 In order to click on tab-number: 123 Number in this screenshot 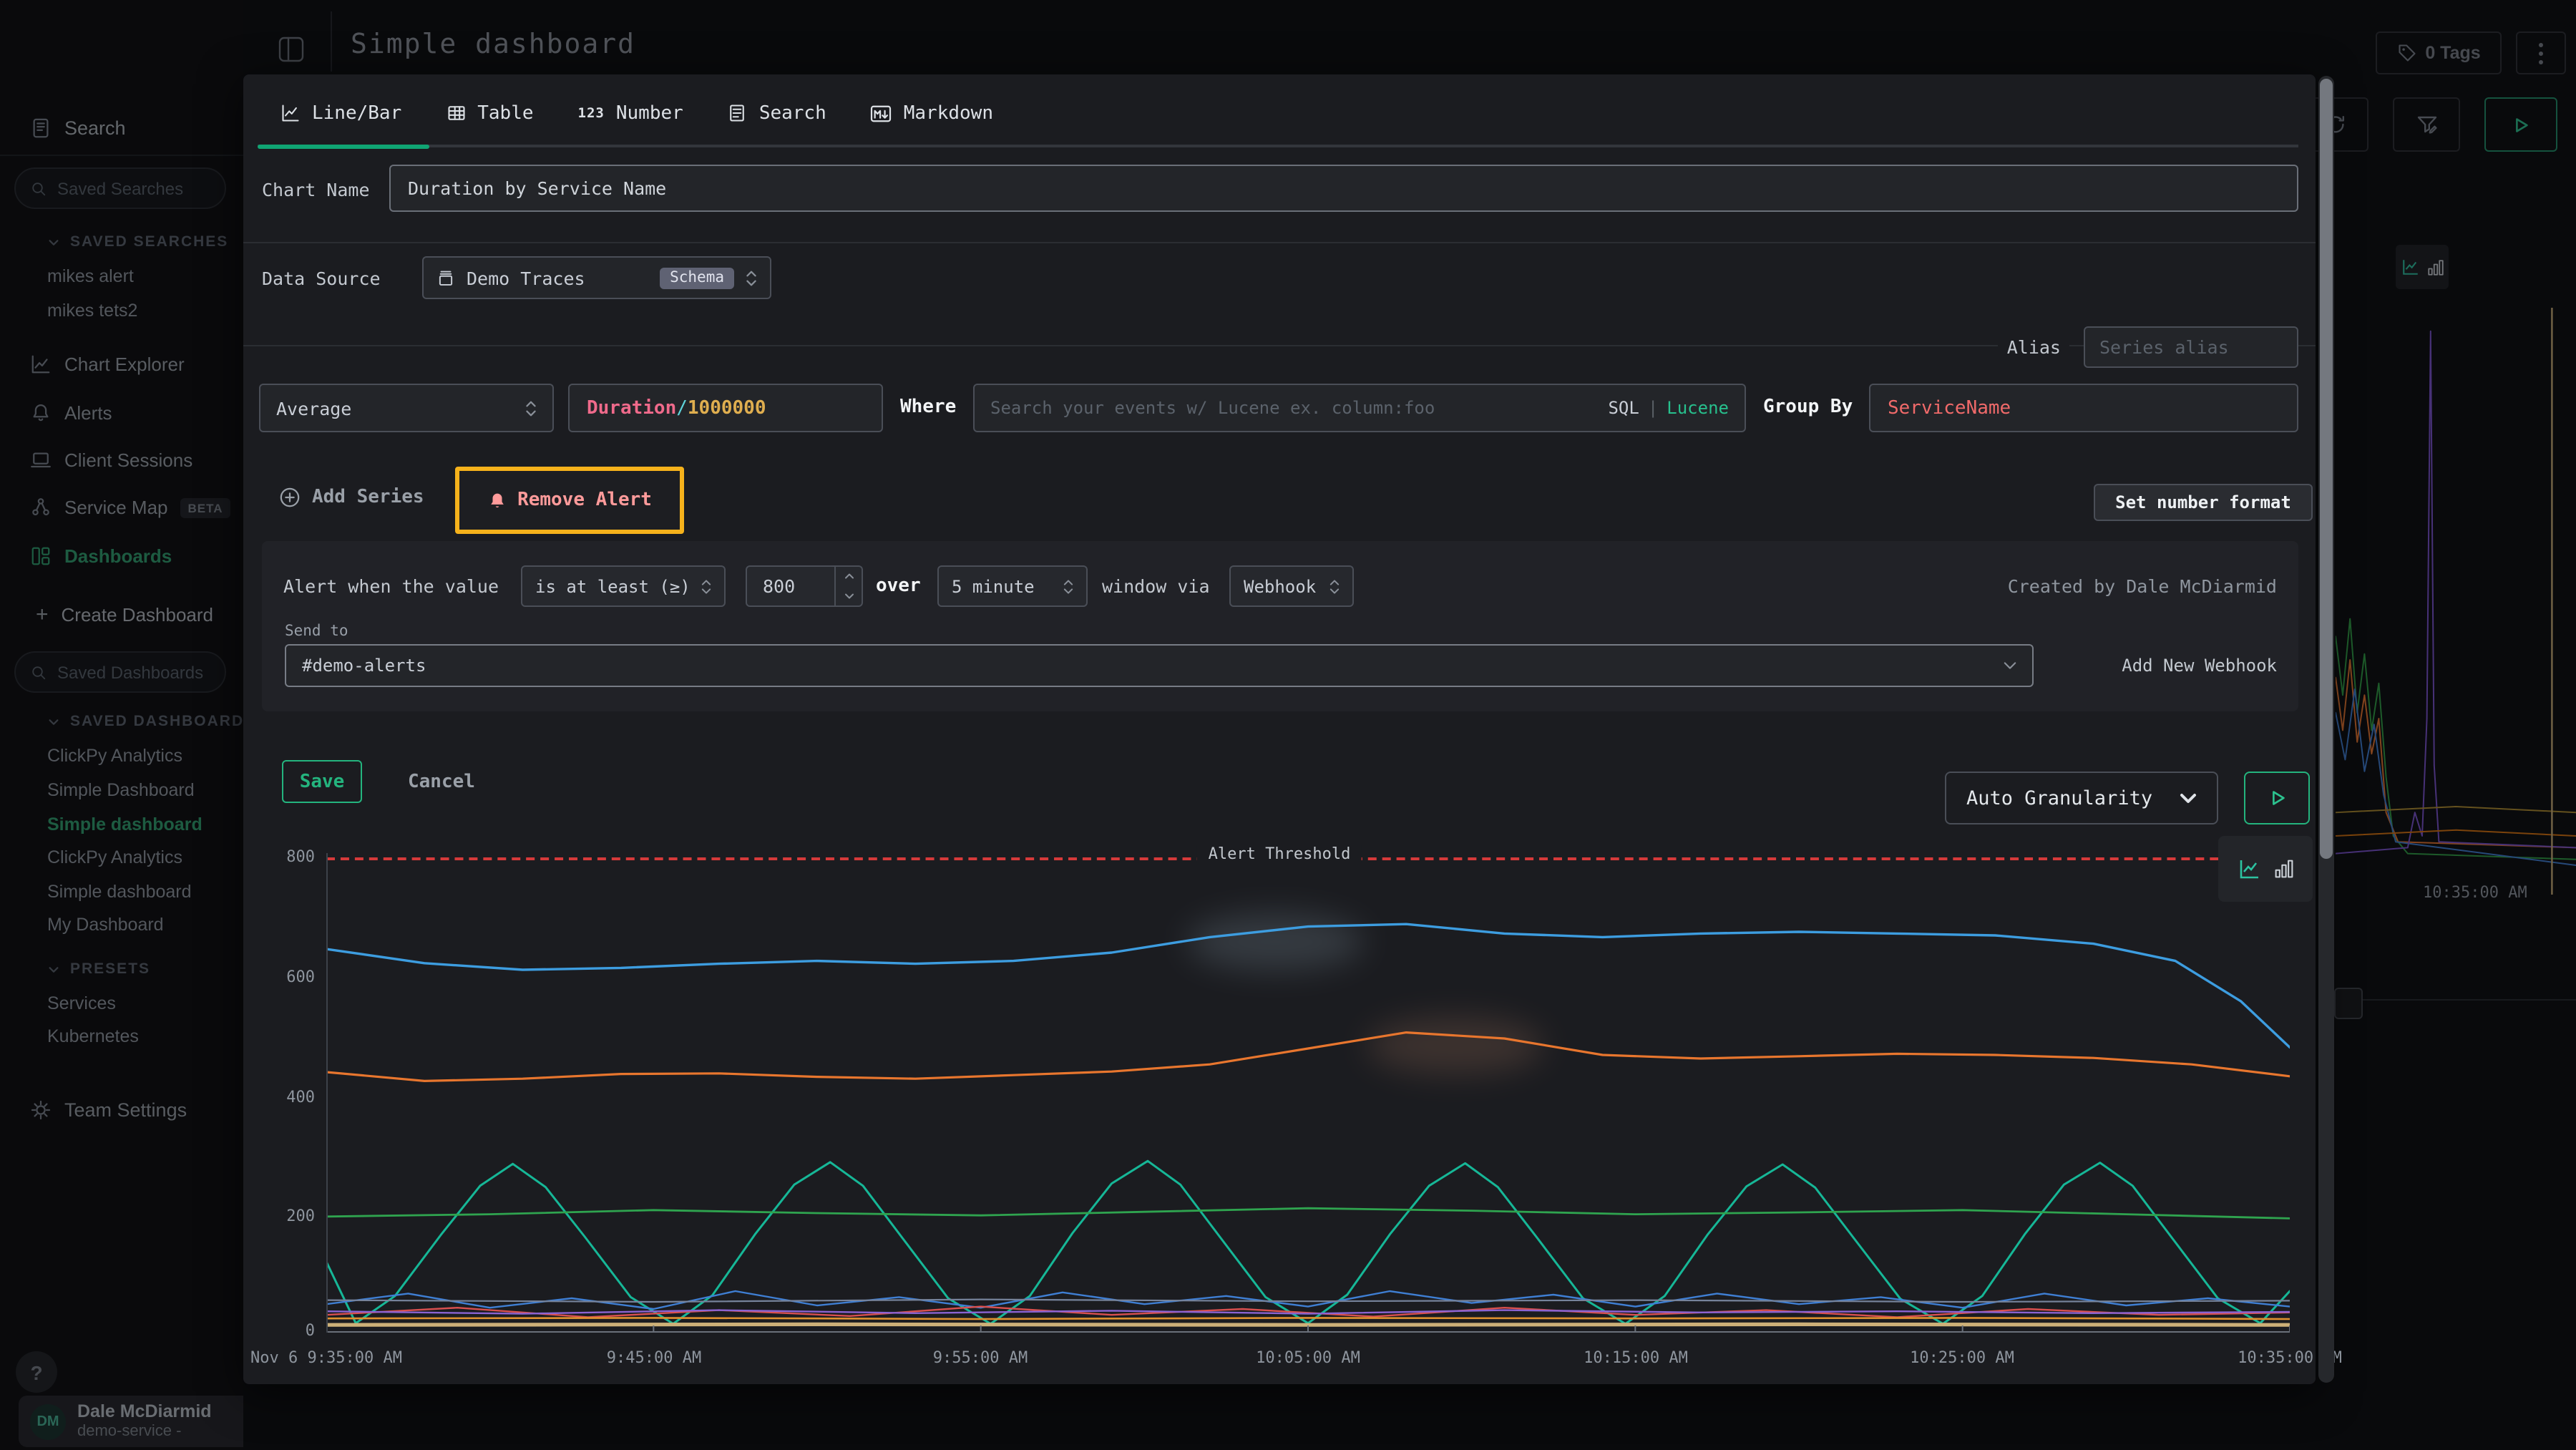, I will do `click(630, 113)`.